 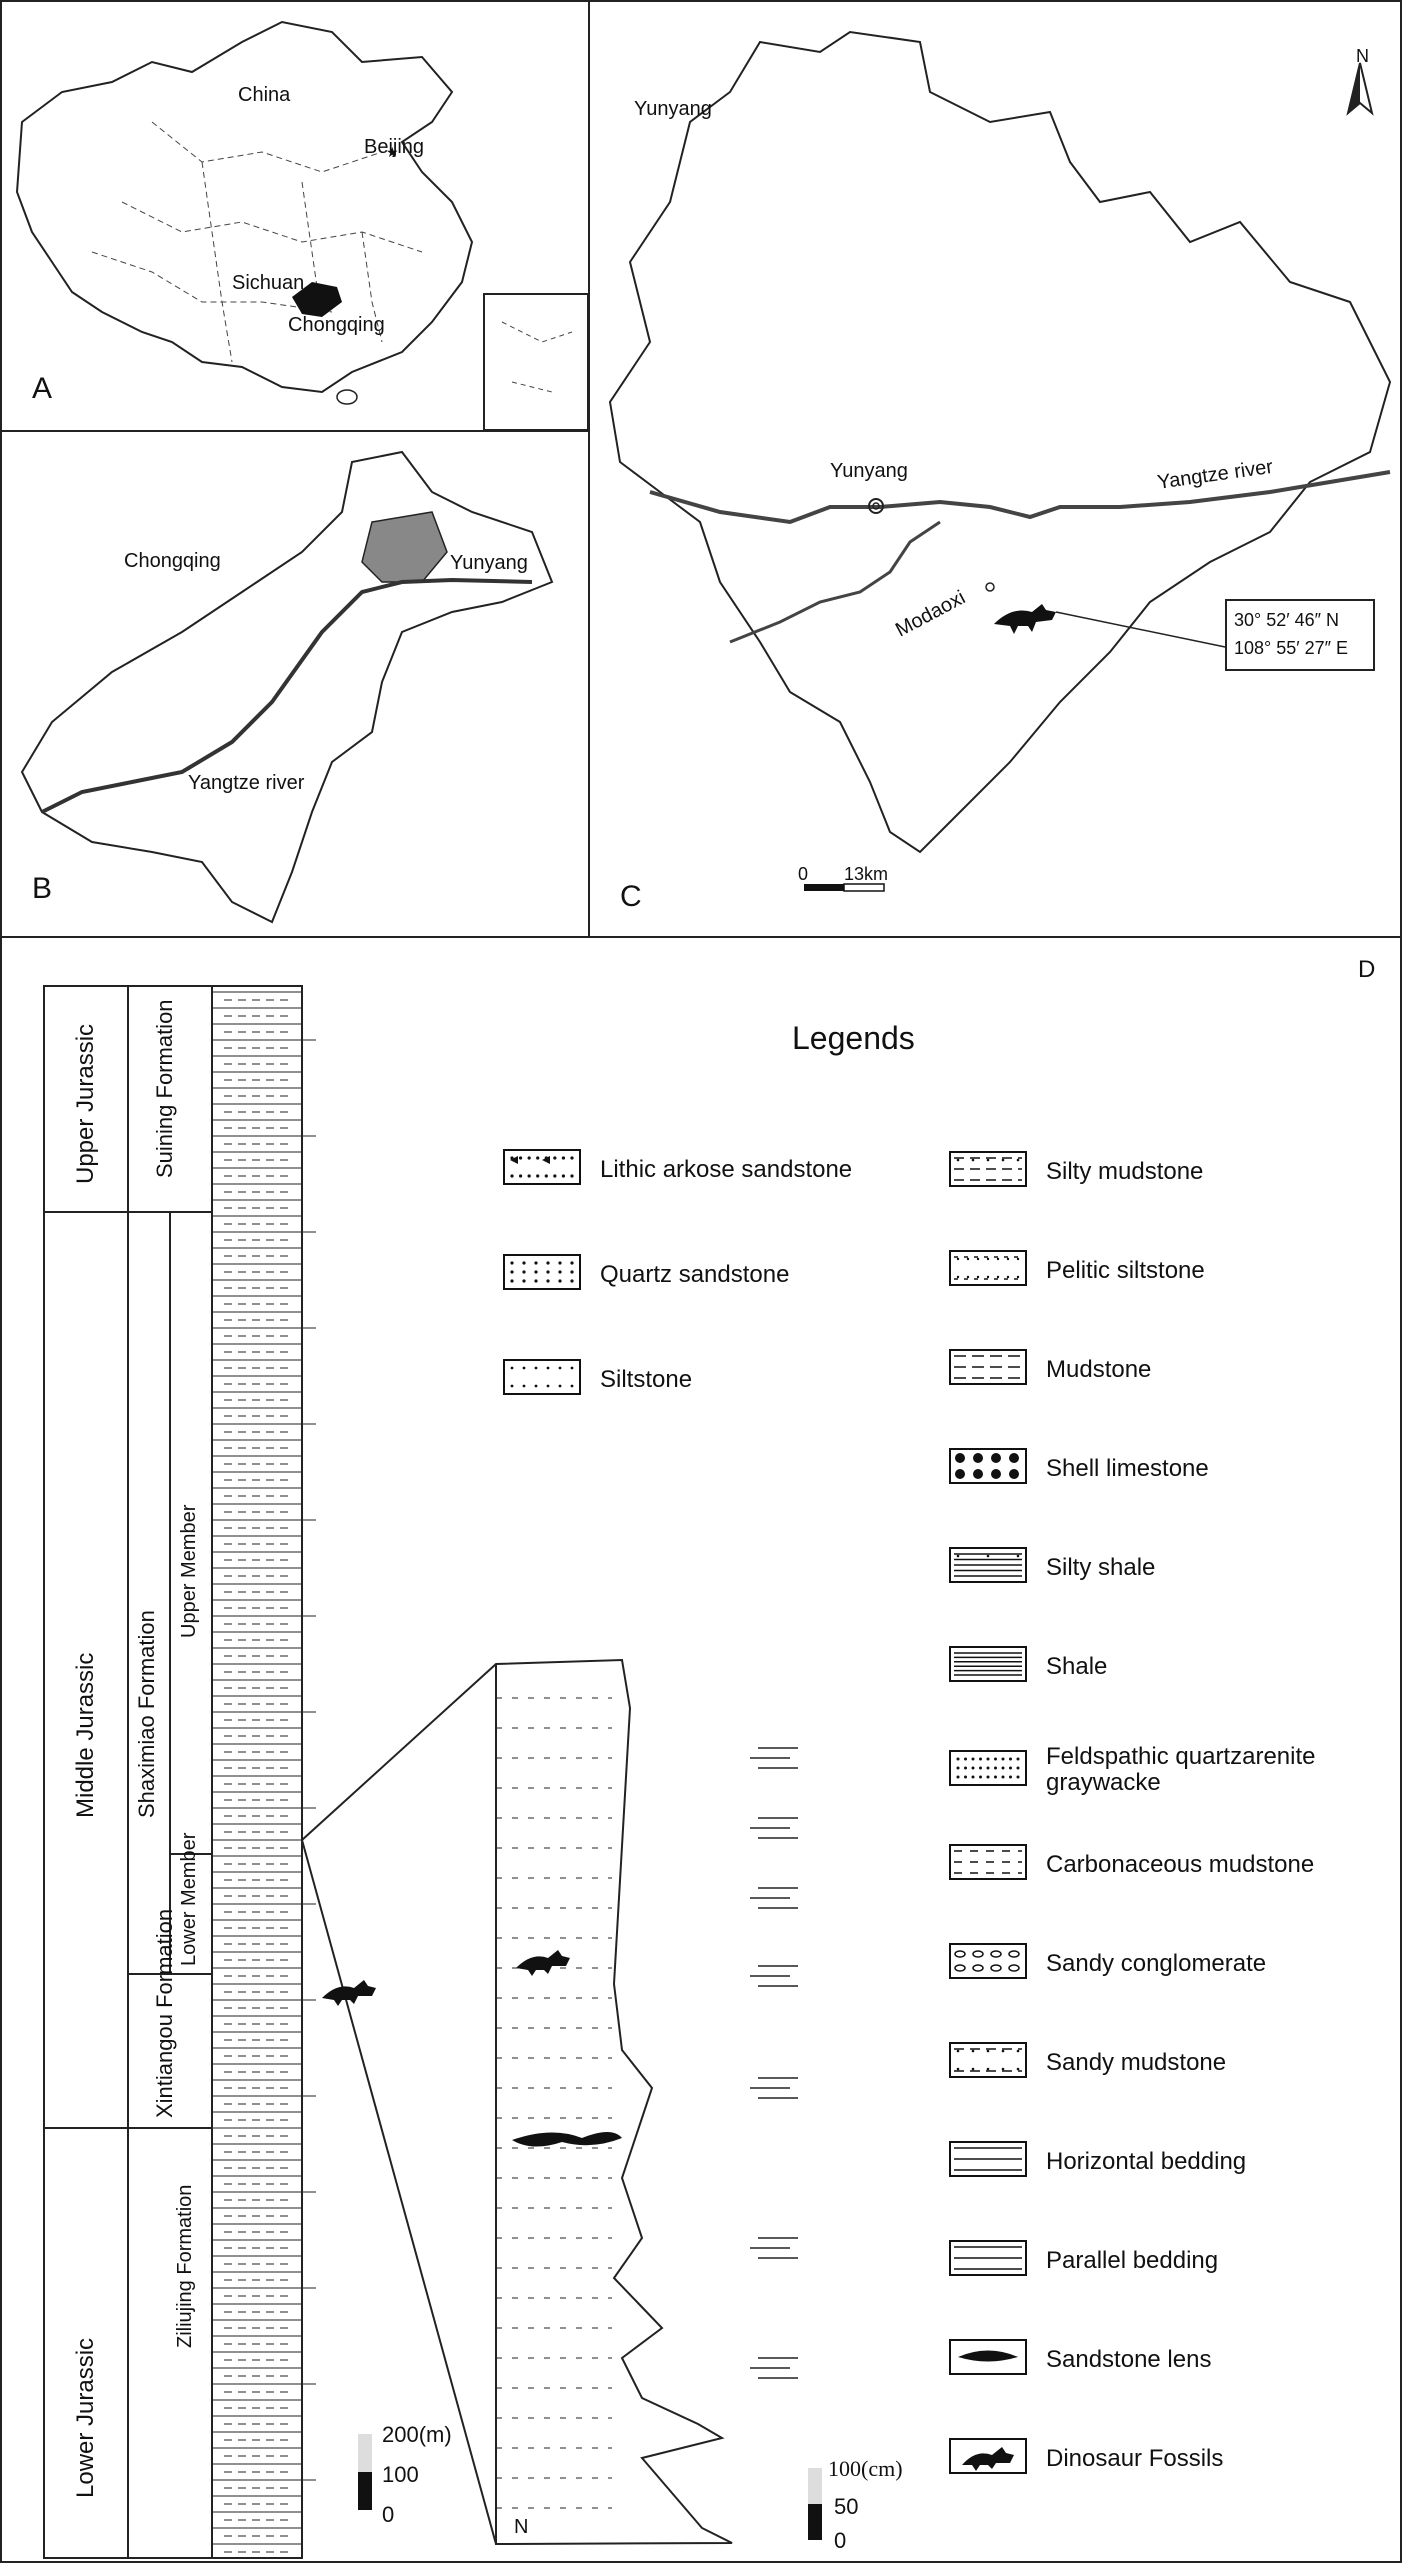 I want to click on member-upper: Upper Member, so click(x=189, y=1571).